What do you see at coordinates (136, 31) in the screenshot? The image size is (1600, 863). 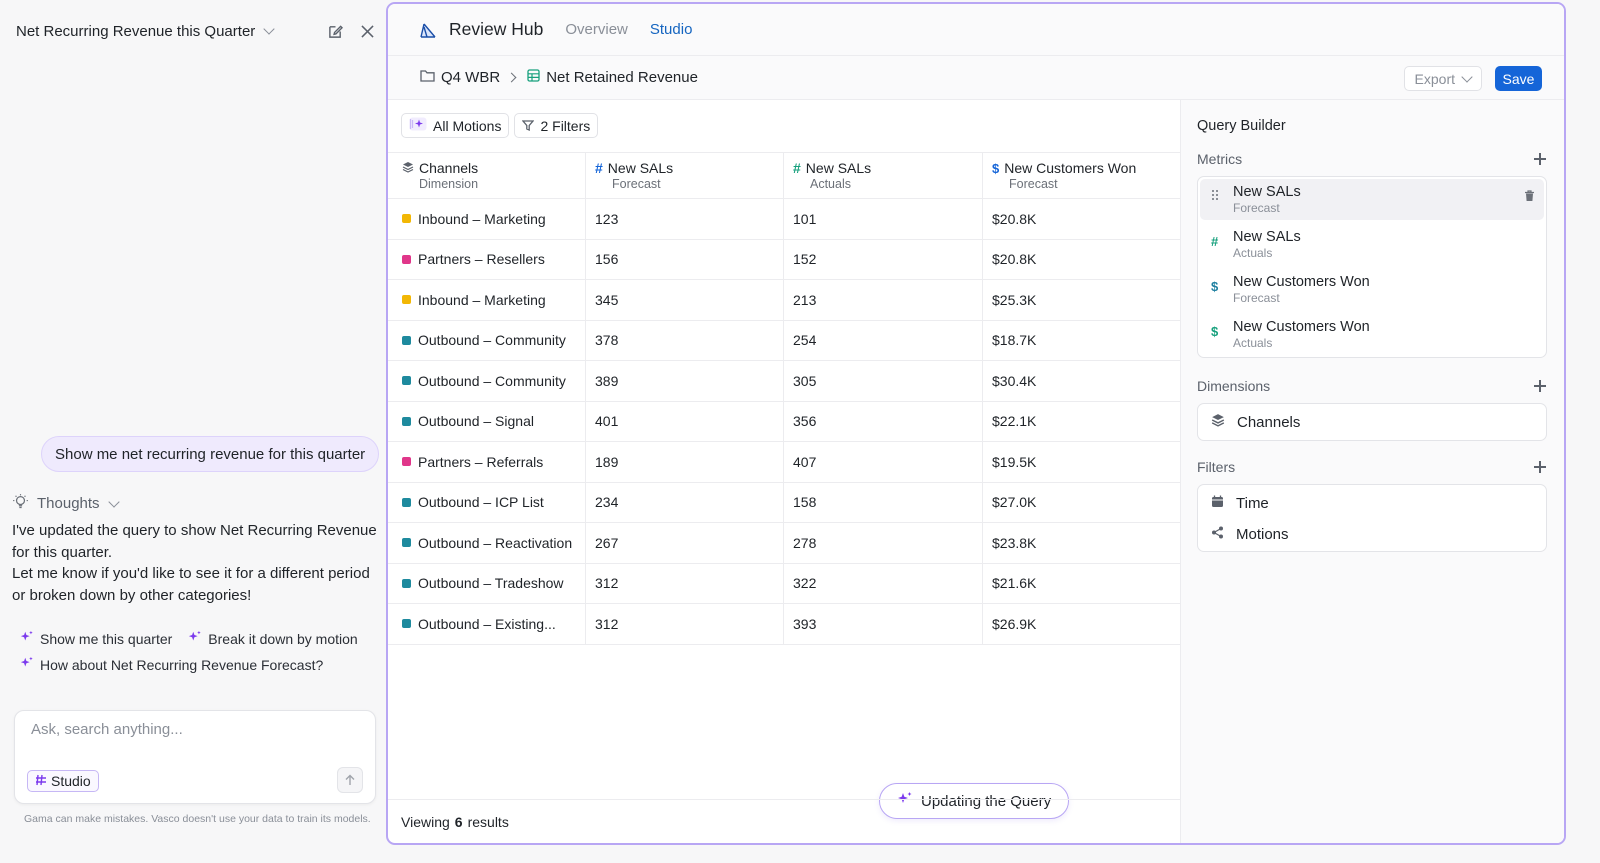 I see `chat-title: Net Recurring Revenue this Quarter` at bounding box center [136, 31].